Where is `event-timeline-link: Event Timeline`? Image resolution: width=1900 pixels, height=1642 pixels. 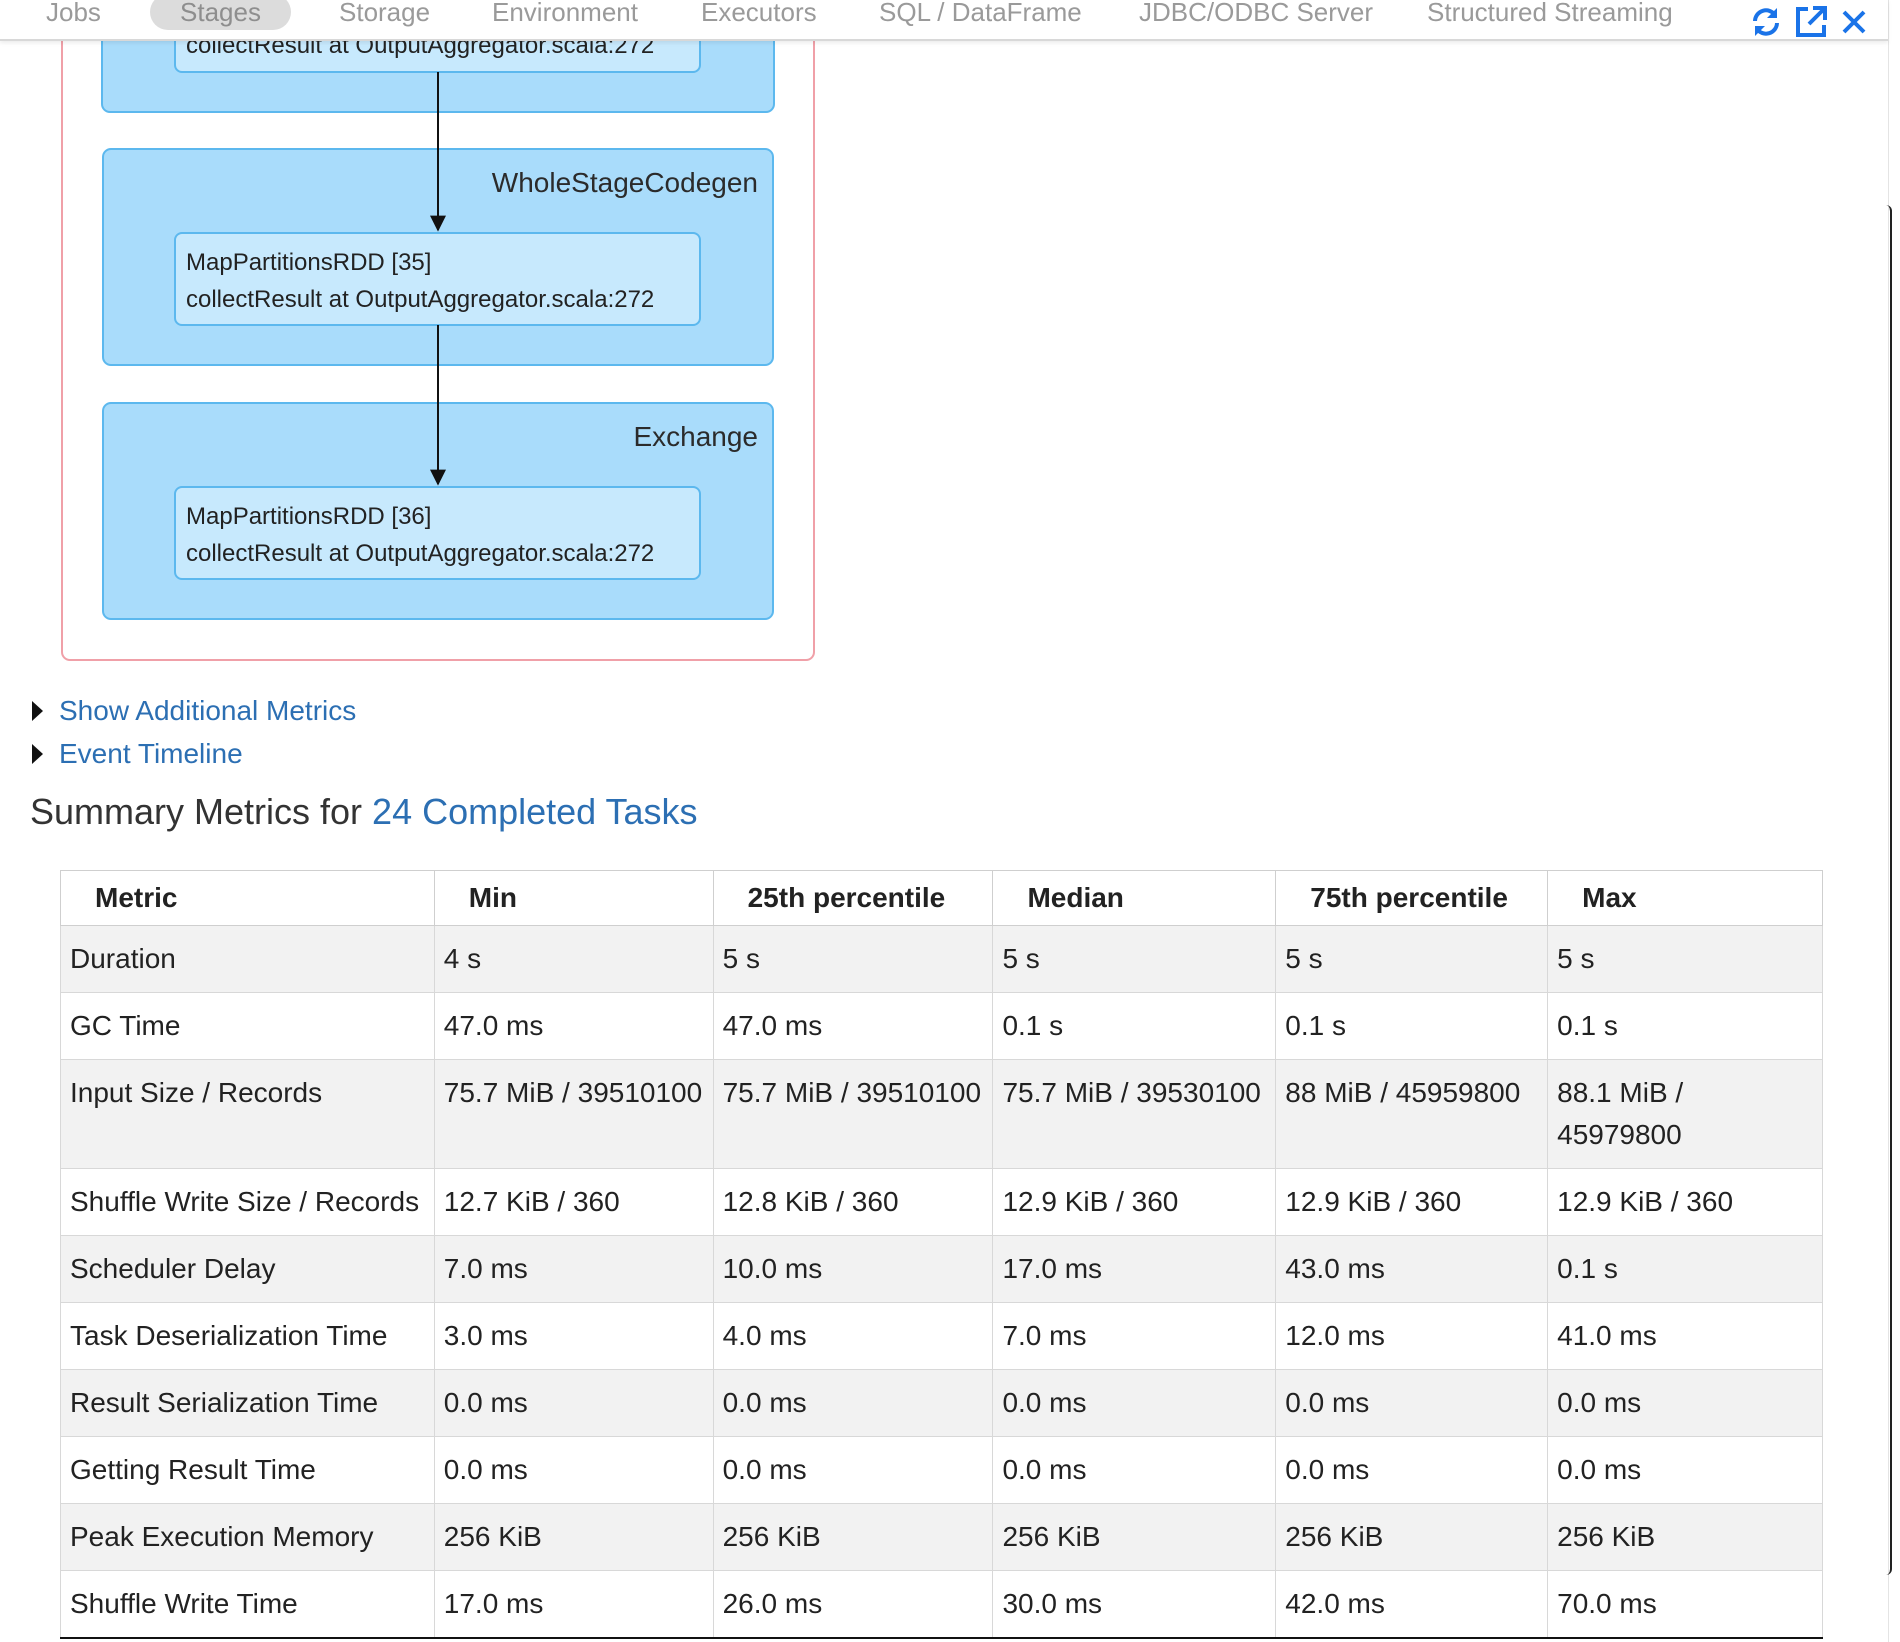
event-timeline-link: Event Timeline is located at coordinates (137, 754).